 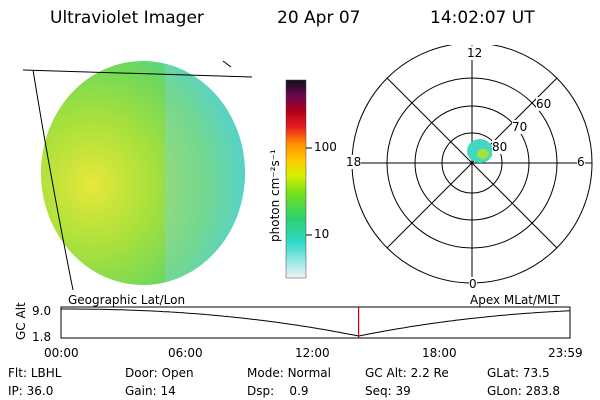 What do you see at coordinates (61, 353) in the screenshot?
I see `timeline-x-tick-0000: 00:00` at bounding box center [61, 353].